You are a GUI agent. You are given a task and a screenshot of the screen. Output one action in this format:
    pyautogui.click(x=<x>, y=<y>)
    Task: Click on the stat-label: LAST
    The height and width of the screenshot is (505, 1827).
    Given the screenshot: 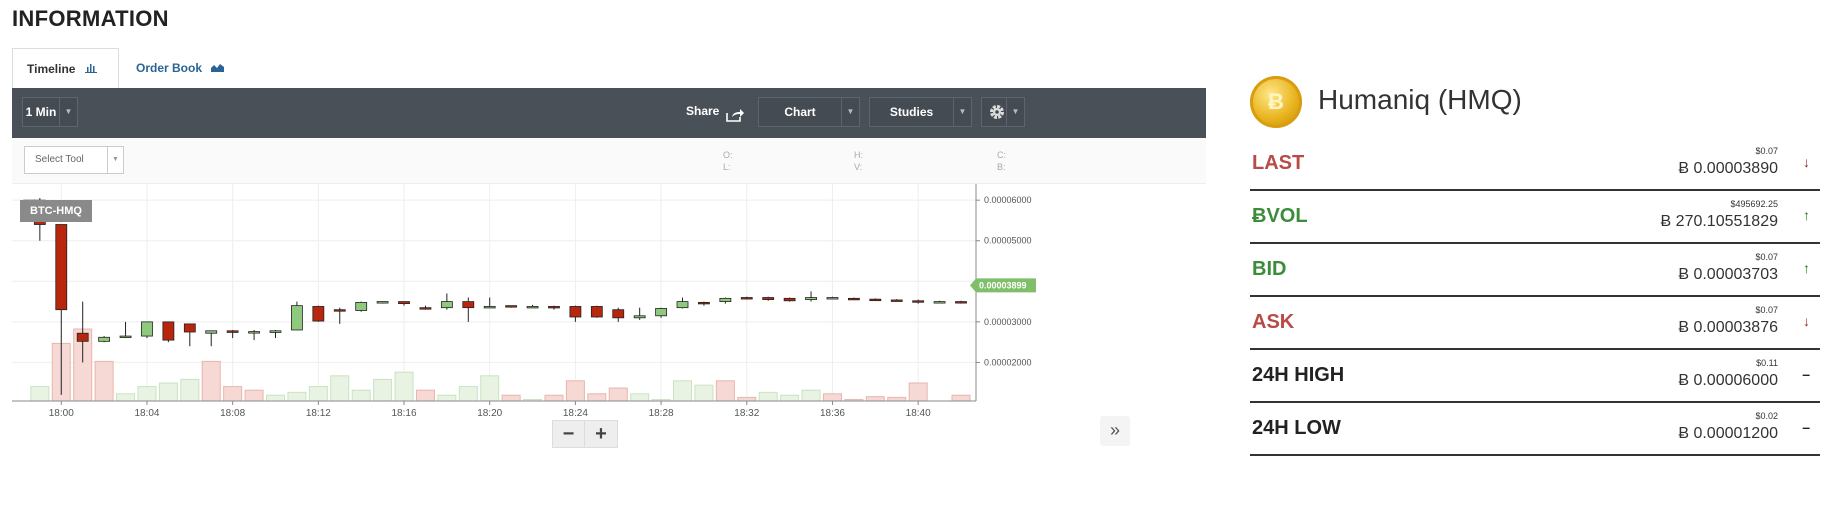 What is the action you would take?
    pyautogui.click(x=1278, y=163)
    